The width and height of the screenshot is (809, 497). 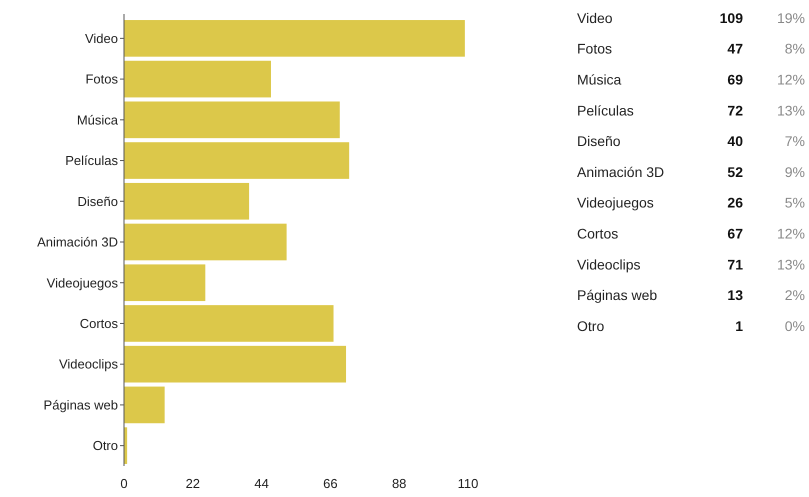 I want to click on y-tick-label: Videoclips, so click(x=88, y=364).